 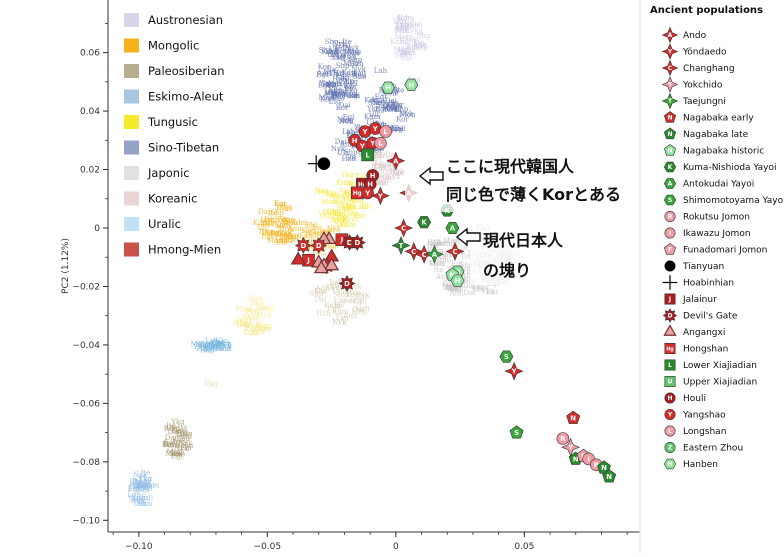 What do you see at coordinates (704, 53) in the screenshot?
I see `ancient-legend-label: Yöndaedo` at bounding box center [704, 53].